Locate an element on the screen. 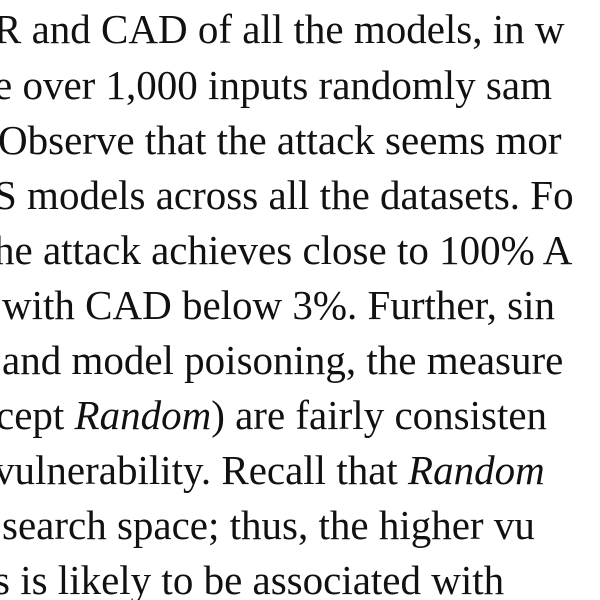  text-line-3: Observe that the attack seems mor is located at coordinates (281, 140).